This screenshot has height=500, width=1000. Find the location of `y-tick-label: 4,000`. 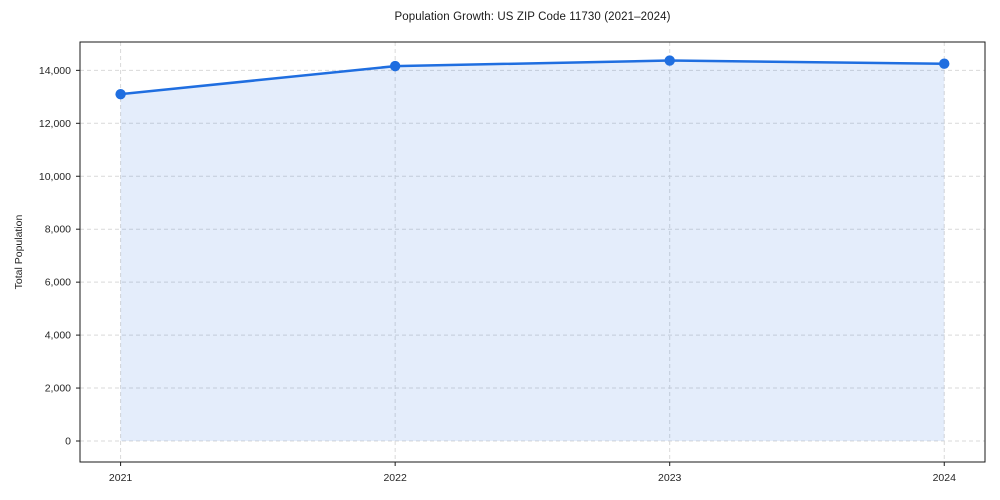

y-tick-label: 4,000 is located at coordinates (58, 336).